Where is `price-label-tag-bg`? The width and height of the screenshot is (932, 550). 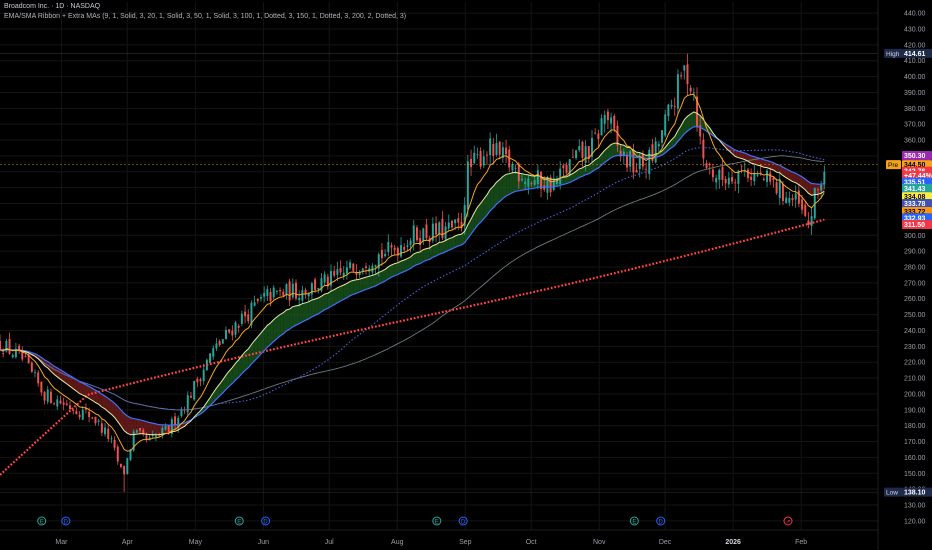 price-label-tag-bg is located at coordinates (893, 165).